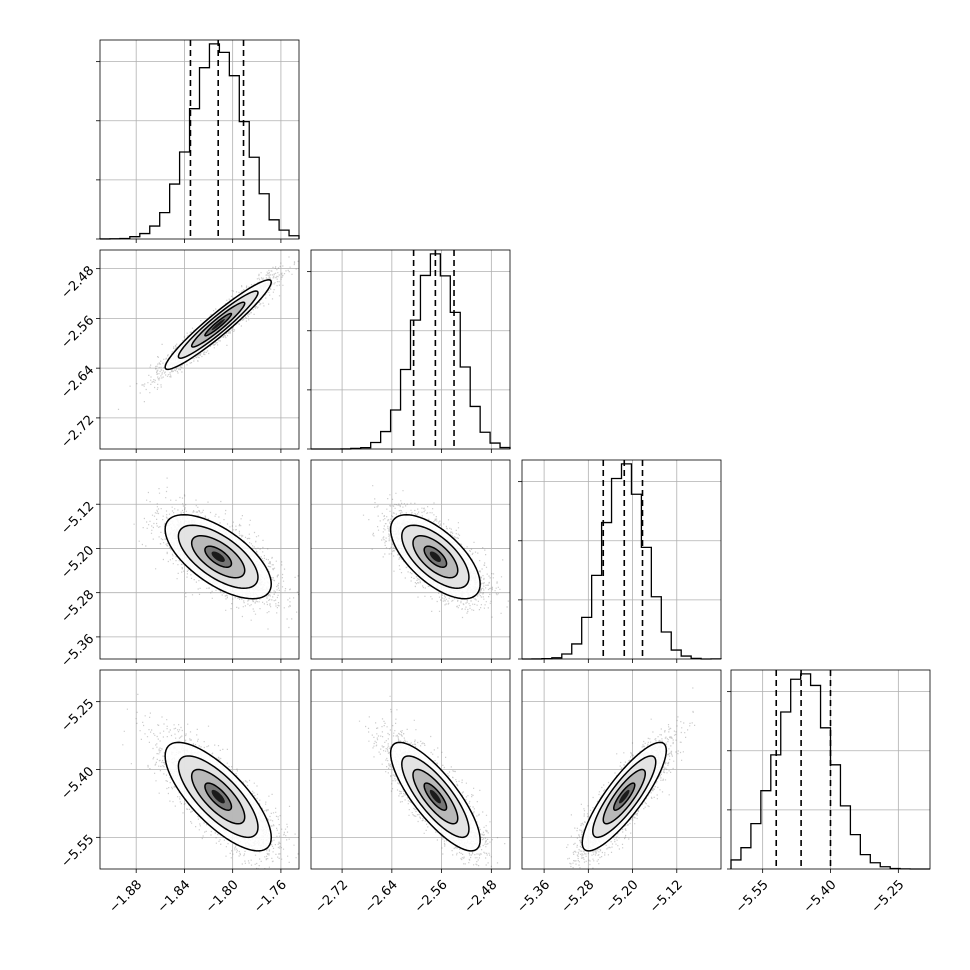 The height and width of the screenshot is (970, 970). I want to click on x-tick-label-4-1: −5.55, so click(752, 896).